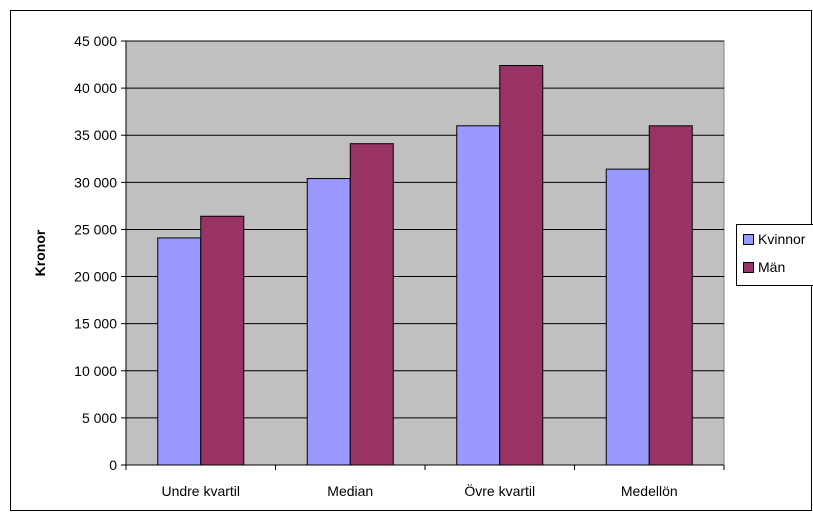 This screenshot has height=512, width=813. I want to click on y-tick-label: 10 000, so click(95, 371).